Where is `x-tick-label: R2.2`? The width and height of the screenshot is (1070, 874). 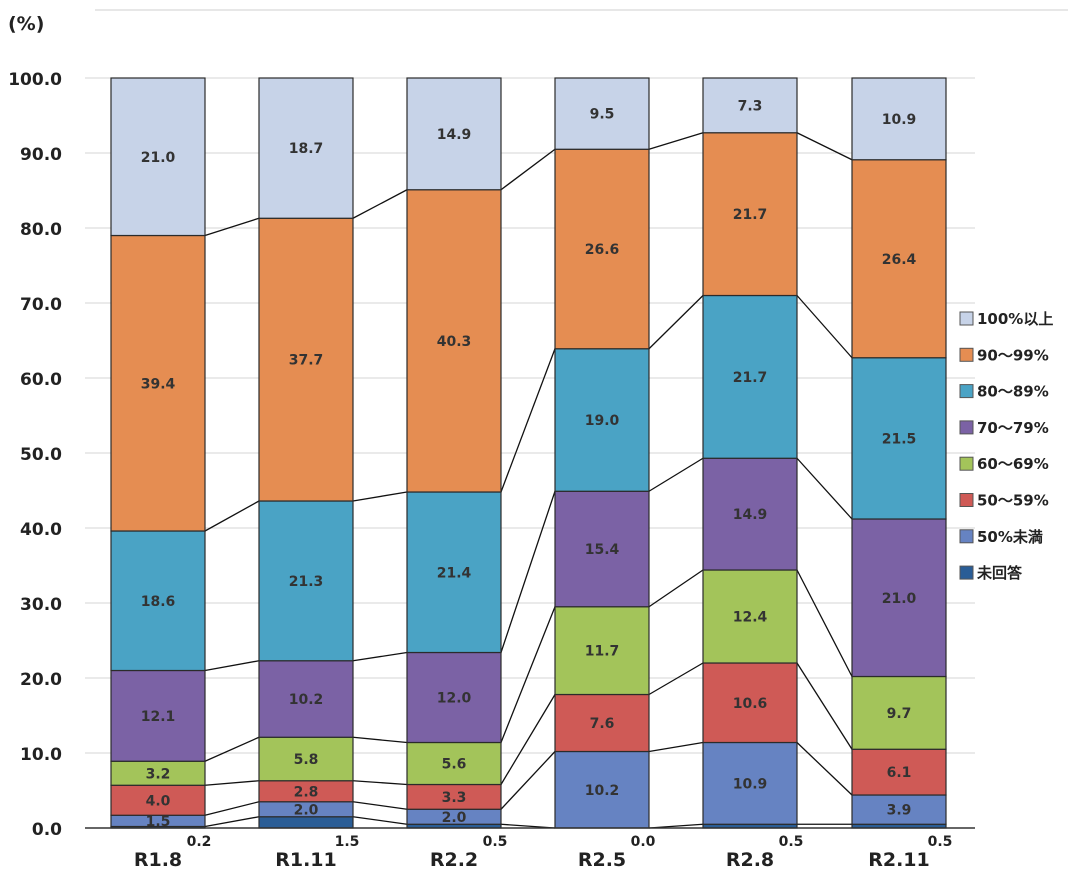
x-tick-label: R2.2 is located at coordinates (454, 860).